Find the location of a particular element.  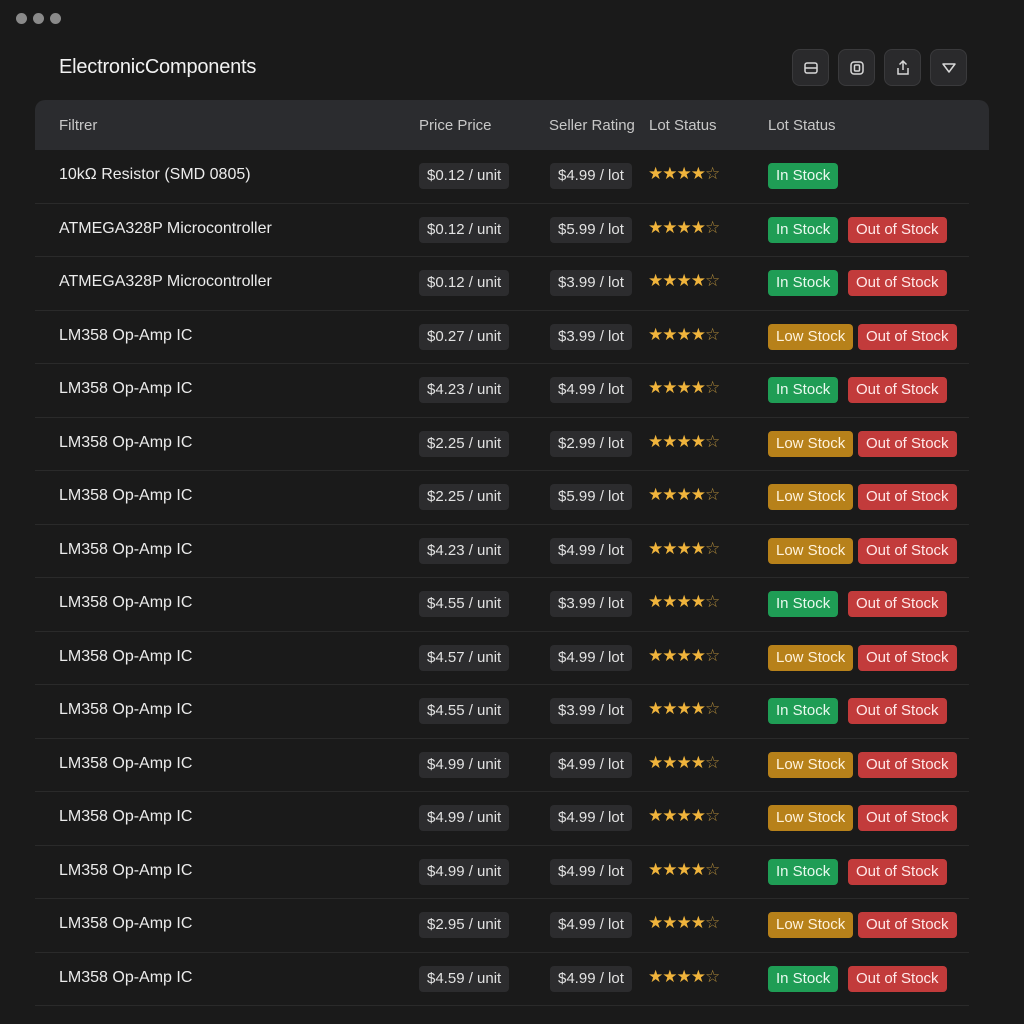

toolbar is located at coordinates (879, 67).